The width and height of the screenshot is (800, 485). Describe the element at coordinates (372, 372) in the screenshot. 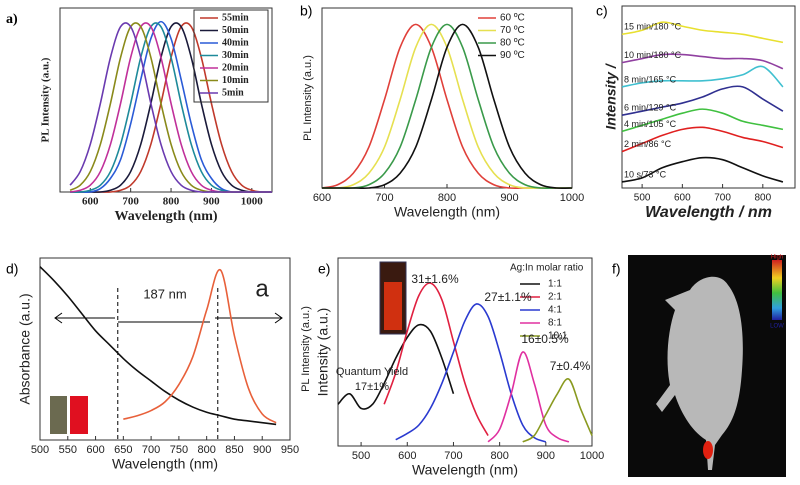

I see `annotation: Quantum Yield` at that location.